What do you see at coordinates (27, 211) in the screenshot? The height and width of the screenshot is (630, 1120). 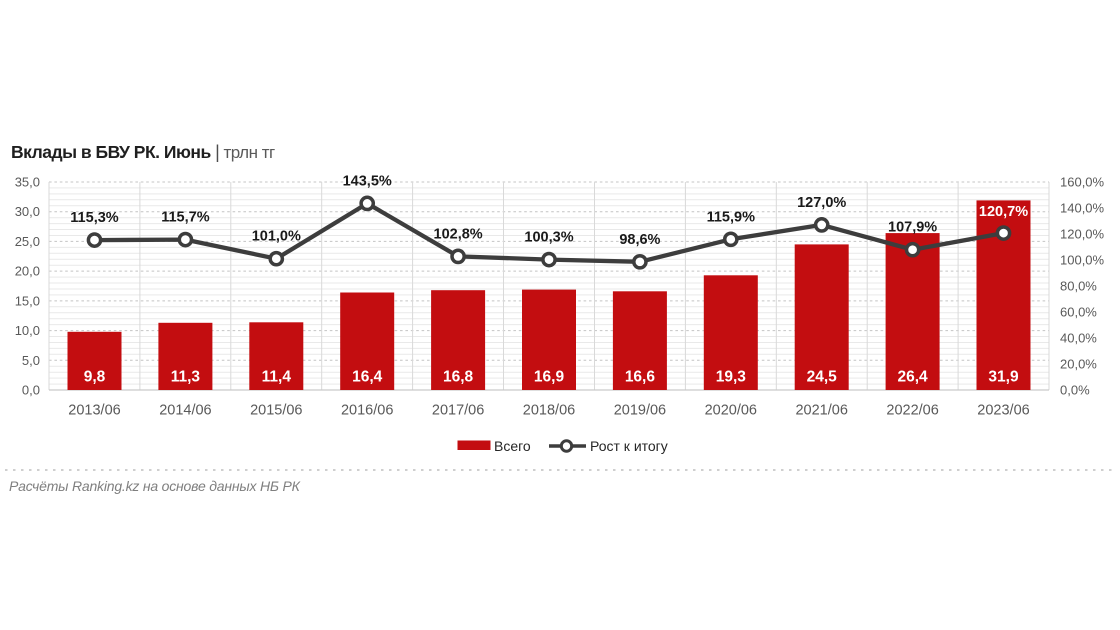 I see `svg-text: 30,0` at bounding box center [27, 211].